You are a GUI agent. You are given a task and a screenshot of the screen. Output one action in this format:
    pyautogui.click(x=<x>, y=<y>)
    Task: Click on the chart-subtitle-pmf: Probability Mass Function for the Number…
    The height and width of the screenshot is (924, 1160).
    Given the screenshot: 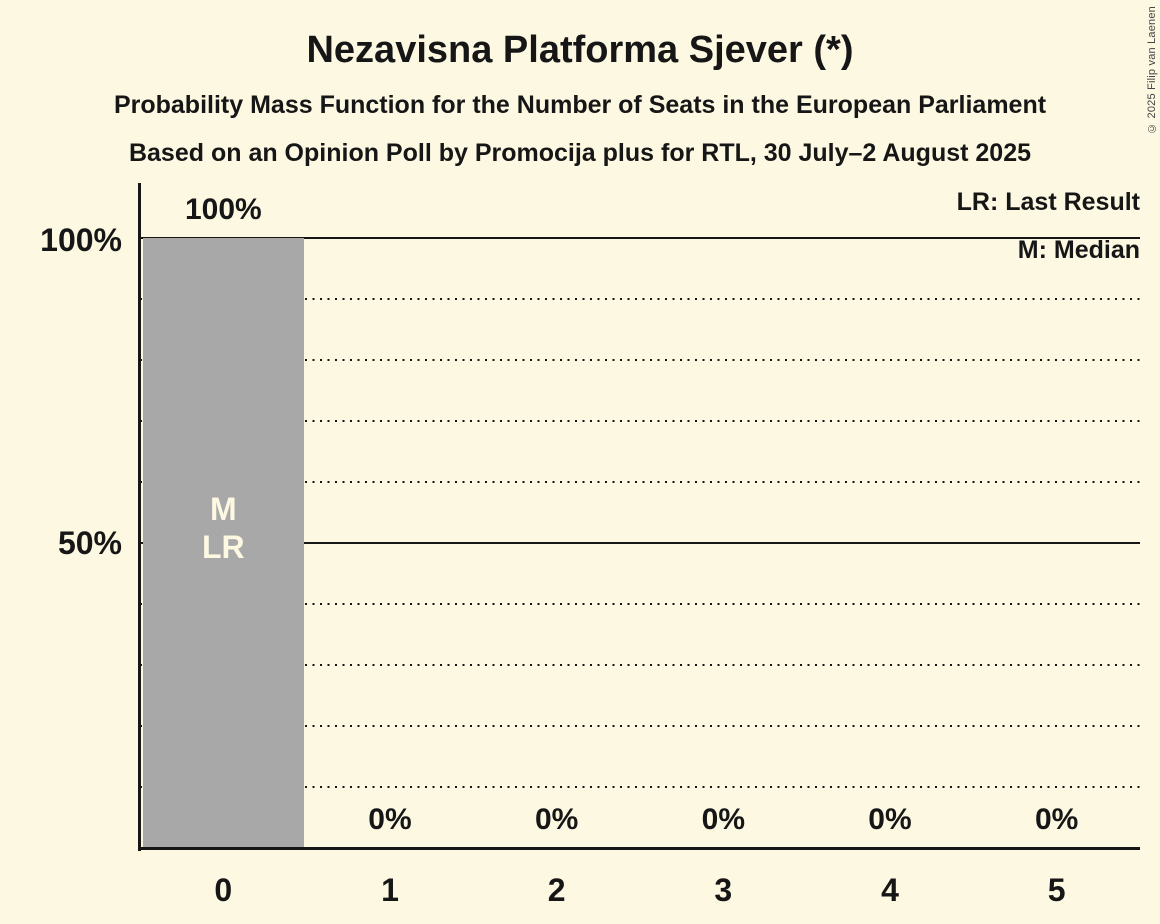 What is the action you would take?
    pyautogui.click(x=580, y=105)
    